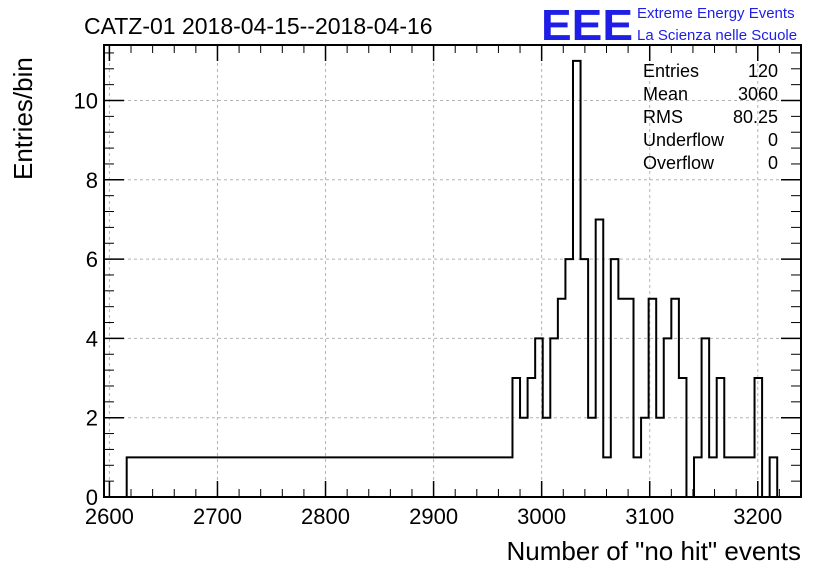 The width and height of the screenshot is (836, 572). I want to click on x-tick-label: 2900, so click(433, 516).